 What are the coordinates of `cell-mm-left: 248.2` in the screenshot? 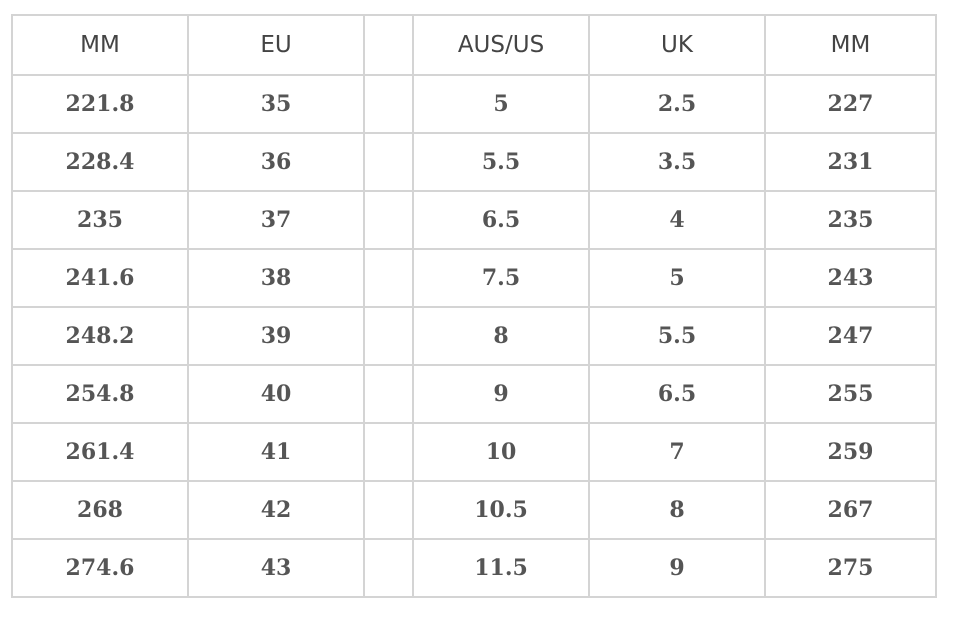 It's located at (102, 337).